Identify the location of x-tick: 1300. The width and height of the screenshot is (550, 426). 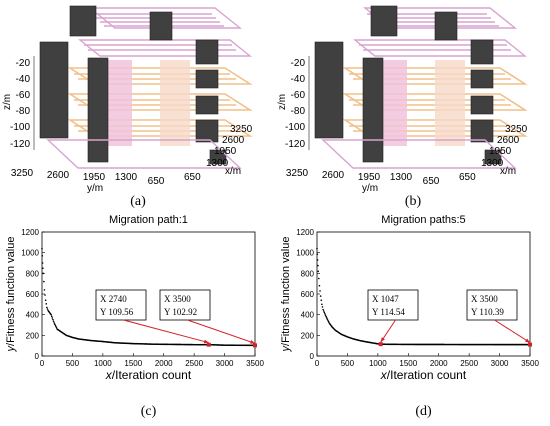
(217, 163).